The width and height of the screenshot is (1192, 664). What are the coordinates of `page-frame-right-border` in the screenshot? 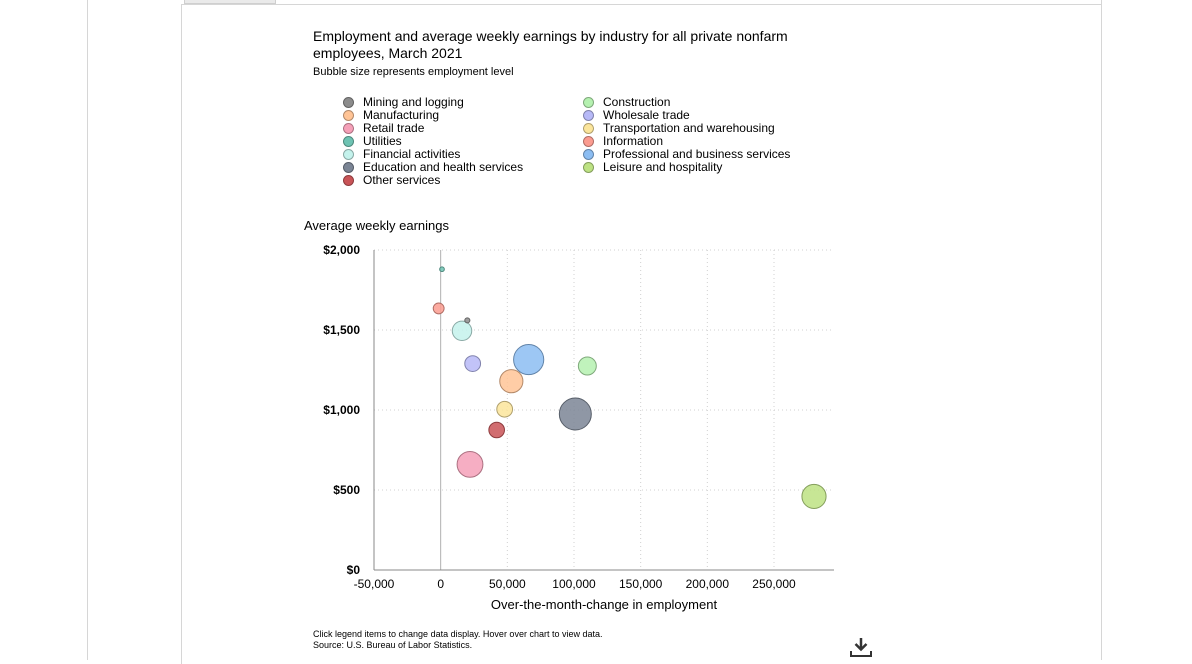 It's located at (1101, 330).